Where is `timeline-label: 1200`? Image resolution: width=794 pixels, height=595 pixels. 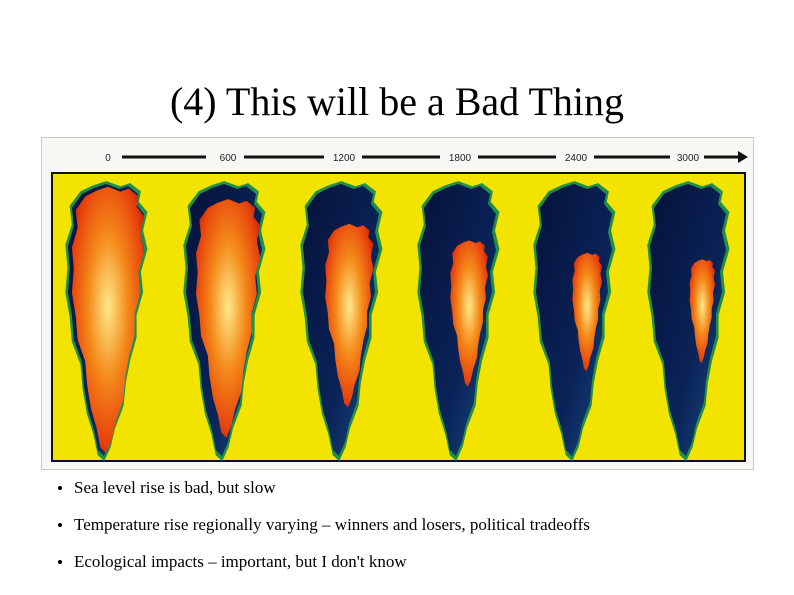
timeline-label: 1200 is located at coordinates (344, 158).